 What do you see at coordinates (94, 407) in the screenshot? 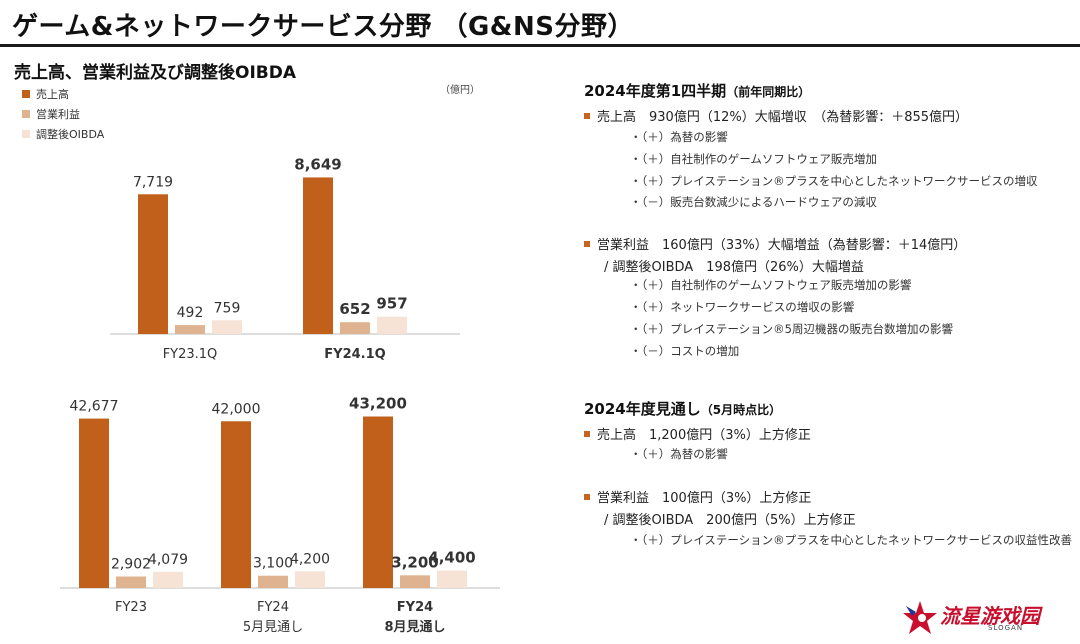
I see `data-label: 42,677` at bounding box center [94, 407].